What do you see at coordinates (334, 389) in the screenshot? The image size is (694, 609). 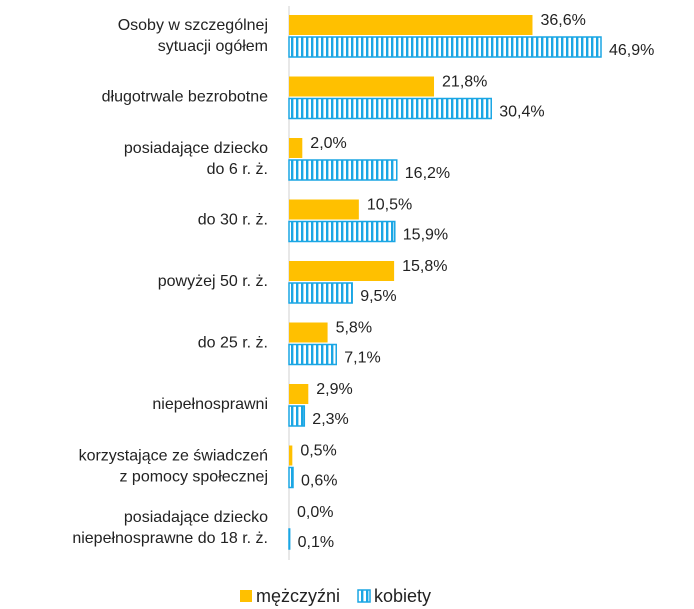 I see `value-label: 2,9%` at bounding box center [334, 389].